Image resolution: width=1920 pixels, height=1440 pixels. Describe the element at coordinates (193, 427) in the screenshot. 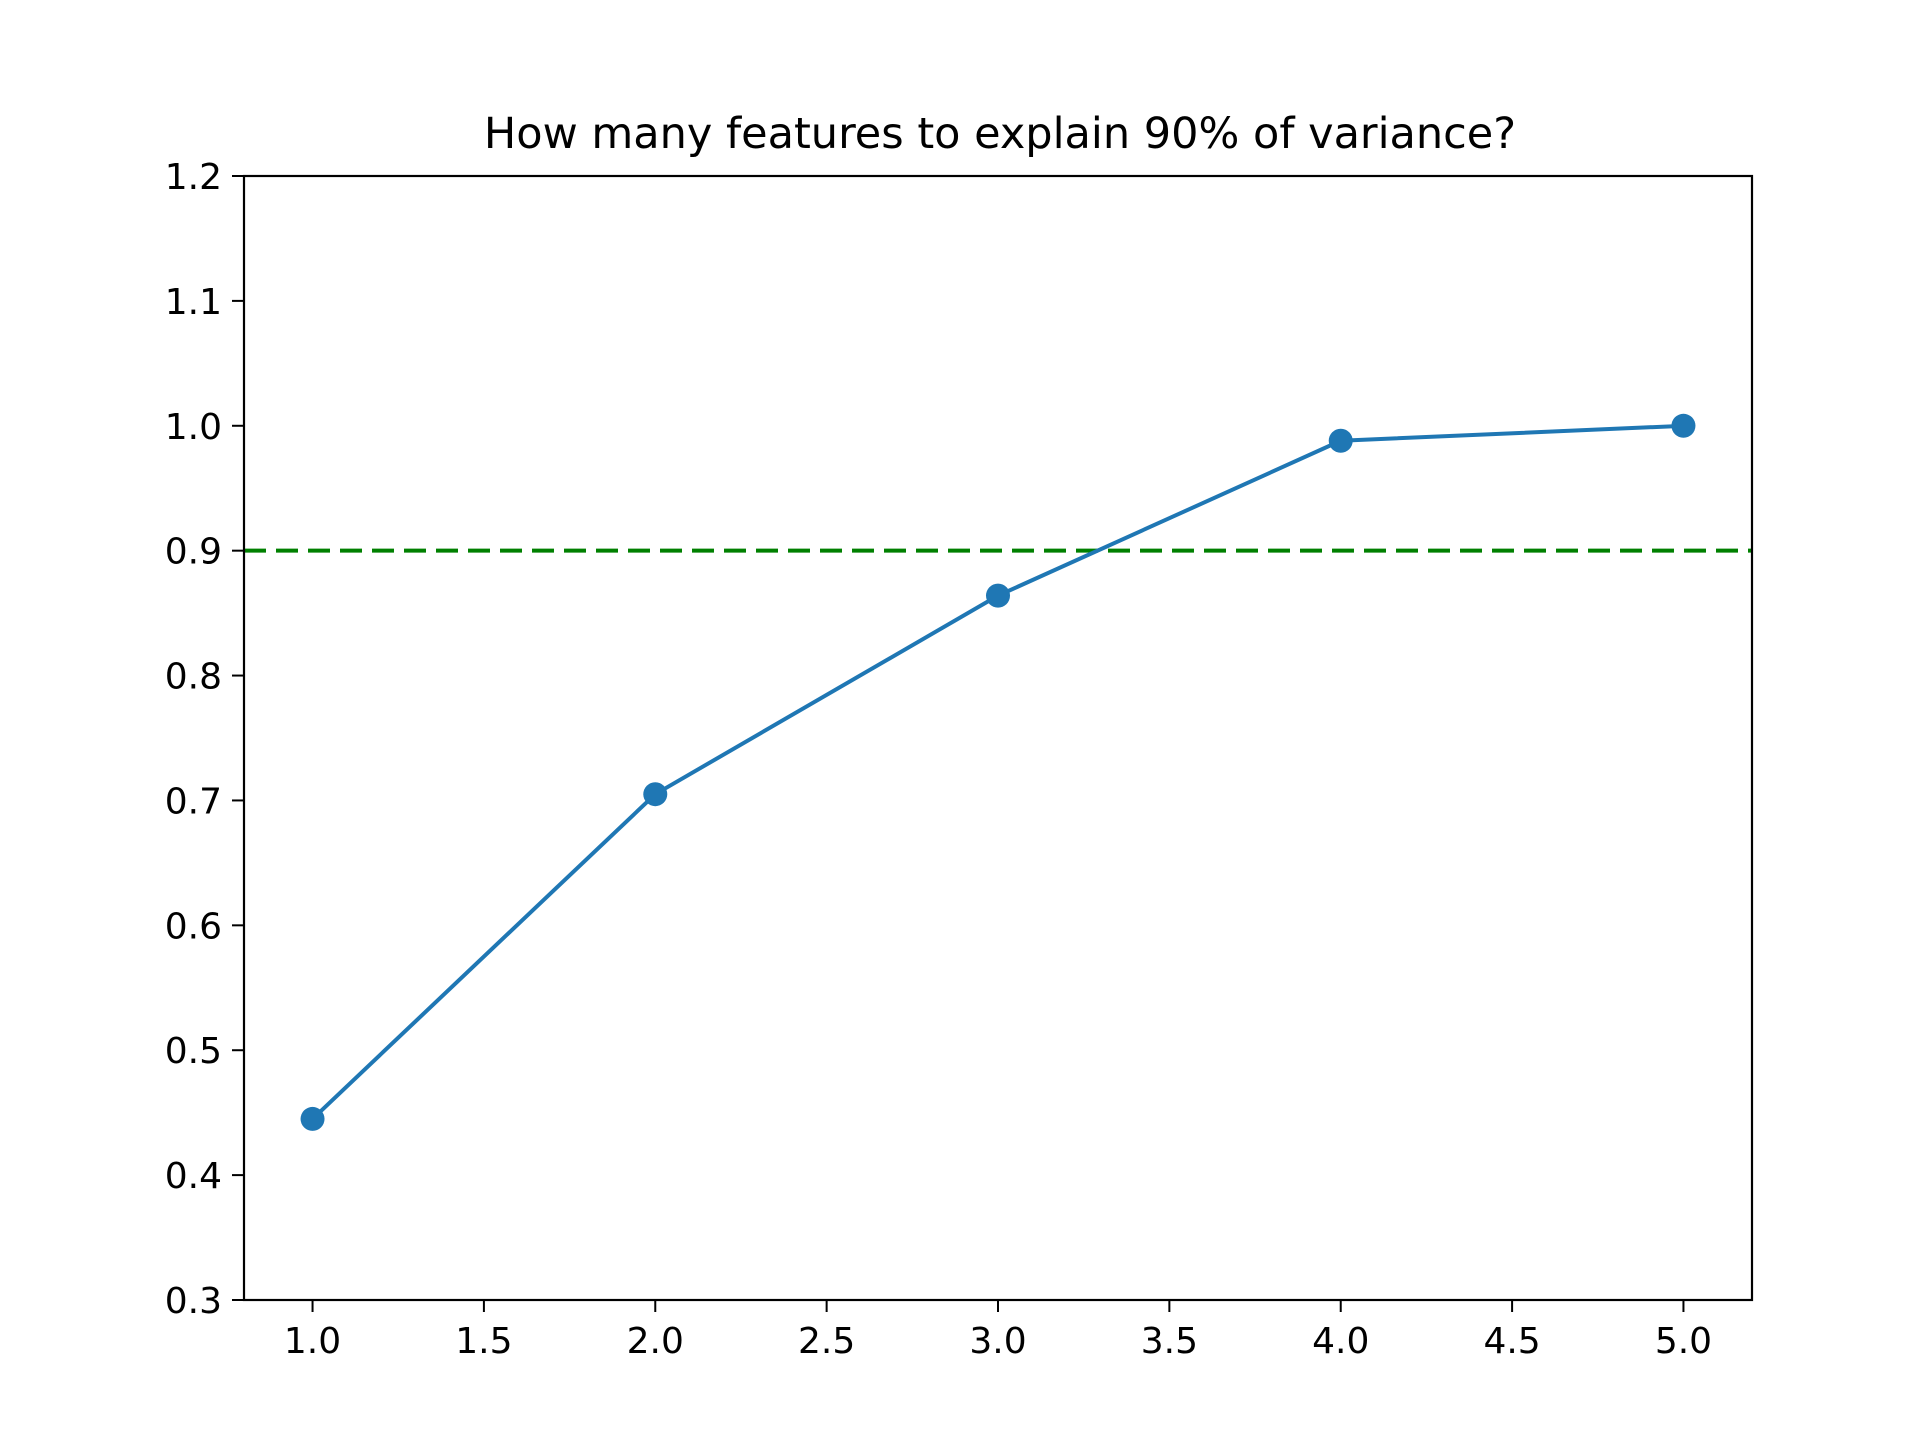

I see `y-tick-label-7: 1.0` at that location.